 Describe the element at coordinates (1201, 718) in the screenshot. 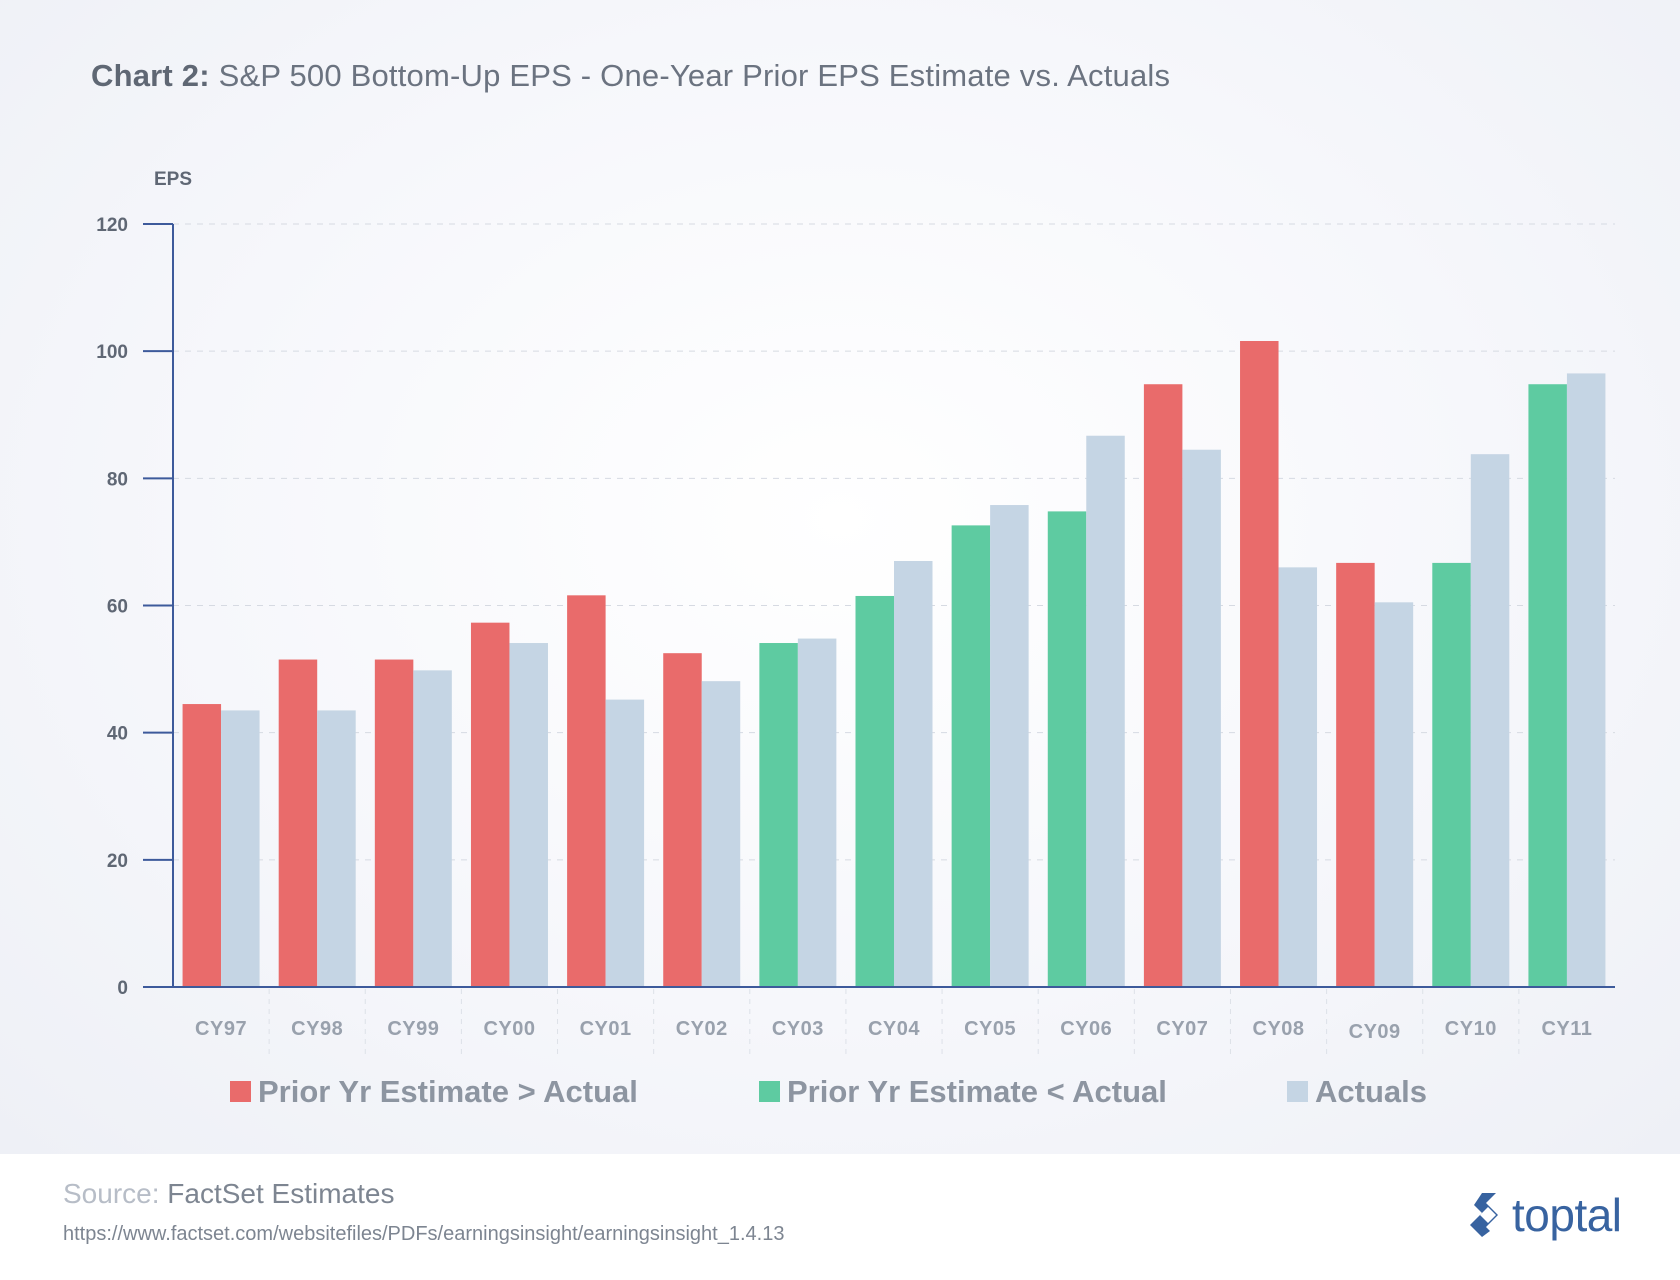

I see `bar-actual-cy07` at that location.